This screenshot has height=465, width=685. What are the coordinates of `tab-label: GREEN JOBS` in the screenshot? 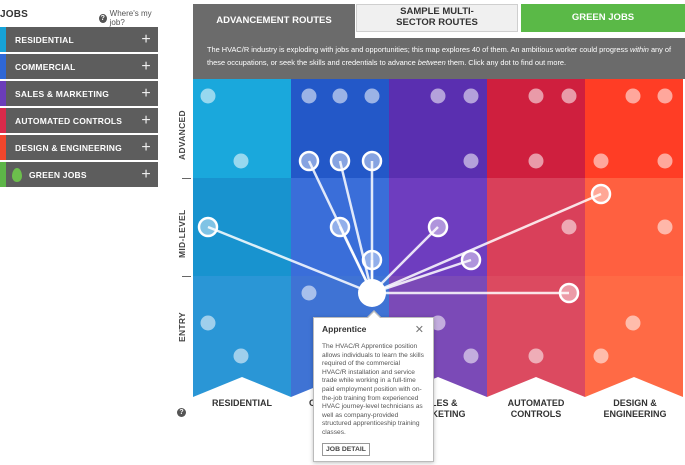 It's located at (603, 17).